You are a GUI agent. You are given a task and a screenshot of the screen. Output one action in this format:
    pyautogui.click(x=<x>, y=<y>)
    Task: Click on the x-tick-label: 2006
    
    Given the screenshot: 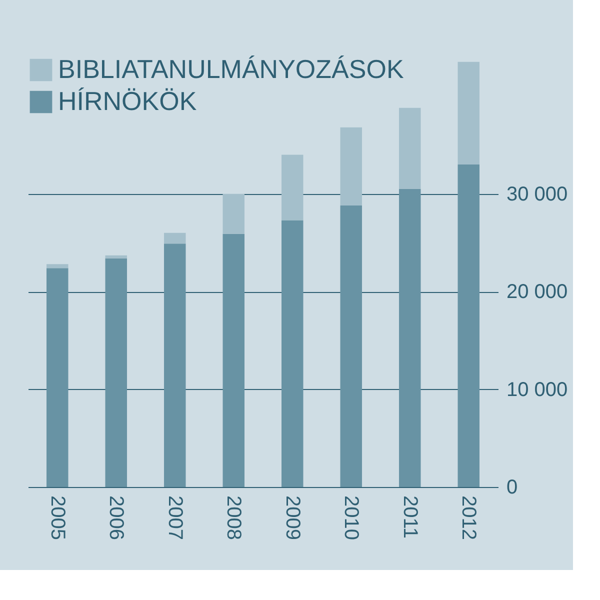 What is the action you would take?
    pyautogui.click(x=116, y=518)
    